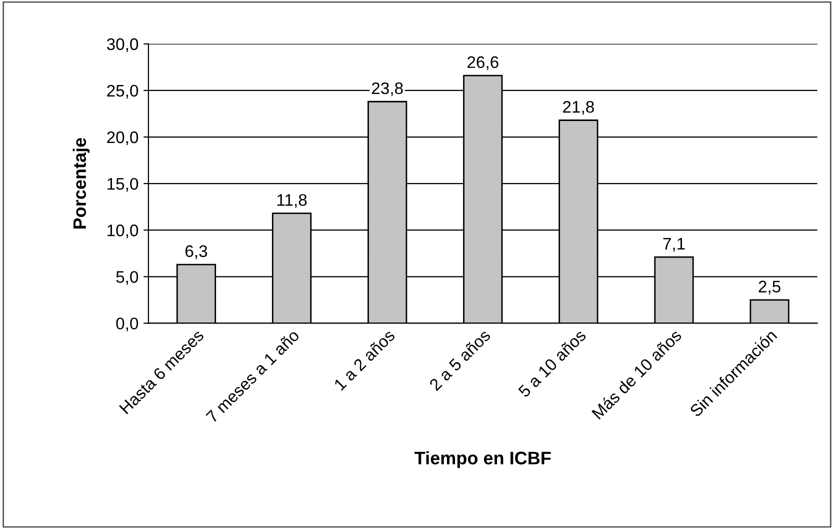 Image resolution: width=834 pixels, height=529 pixels. What do you see at coordinates (482, 459) in the screenshot?
I see `x-axis-title: Tiempo en ICBF` at bounding box center [482, 459].